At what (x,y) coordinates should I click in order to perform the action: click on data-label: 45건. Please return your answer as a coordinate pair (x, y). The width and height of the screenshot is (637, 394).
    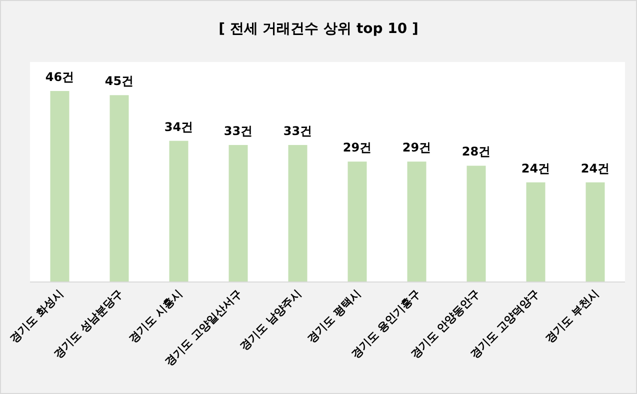
    Looking at the image, I should click on (119, 81).